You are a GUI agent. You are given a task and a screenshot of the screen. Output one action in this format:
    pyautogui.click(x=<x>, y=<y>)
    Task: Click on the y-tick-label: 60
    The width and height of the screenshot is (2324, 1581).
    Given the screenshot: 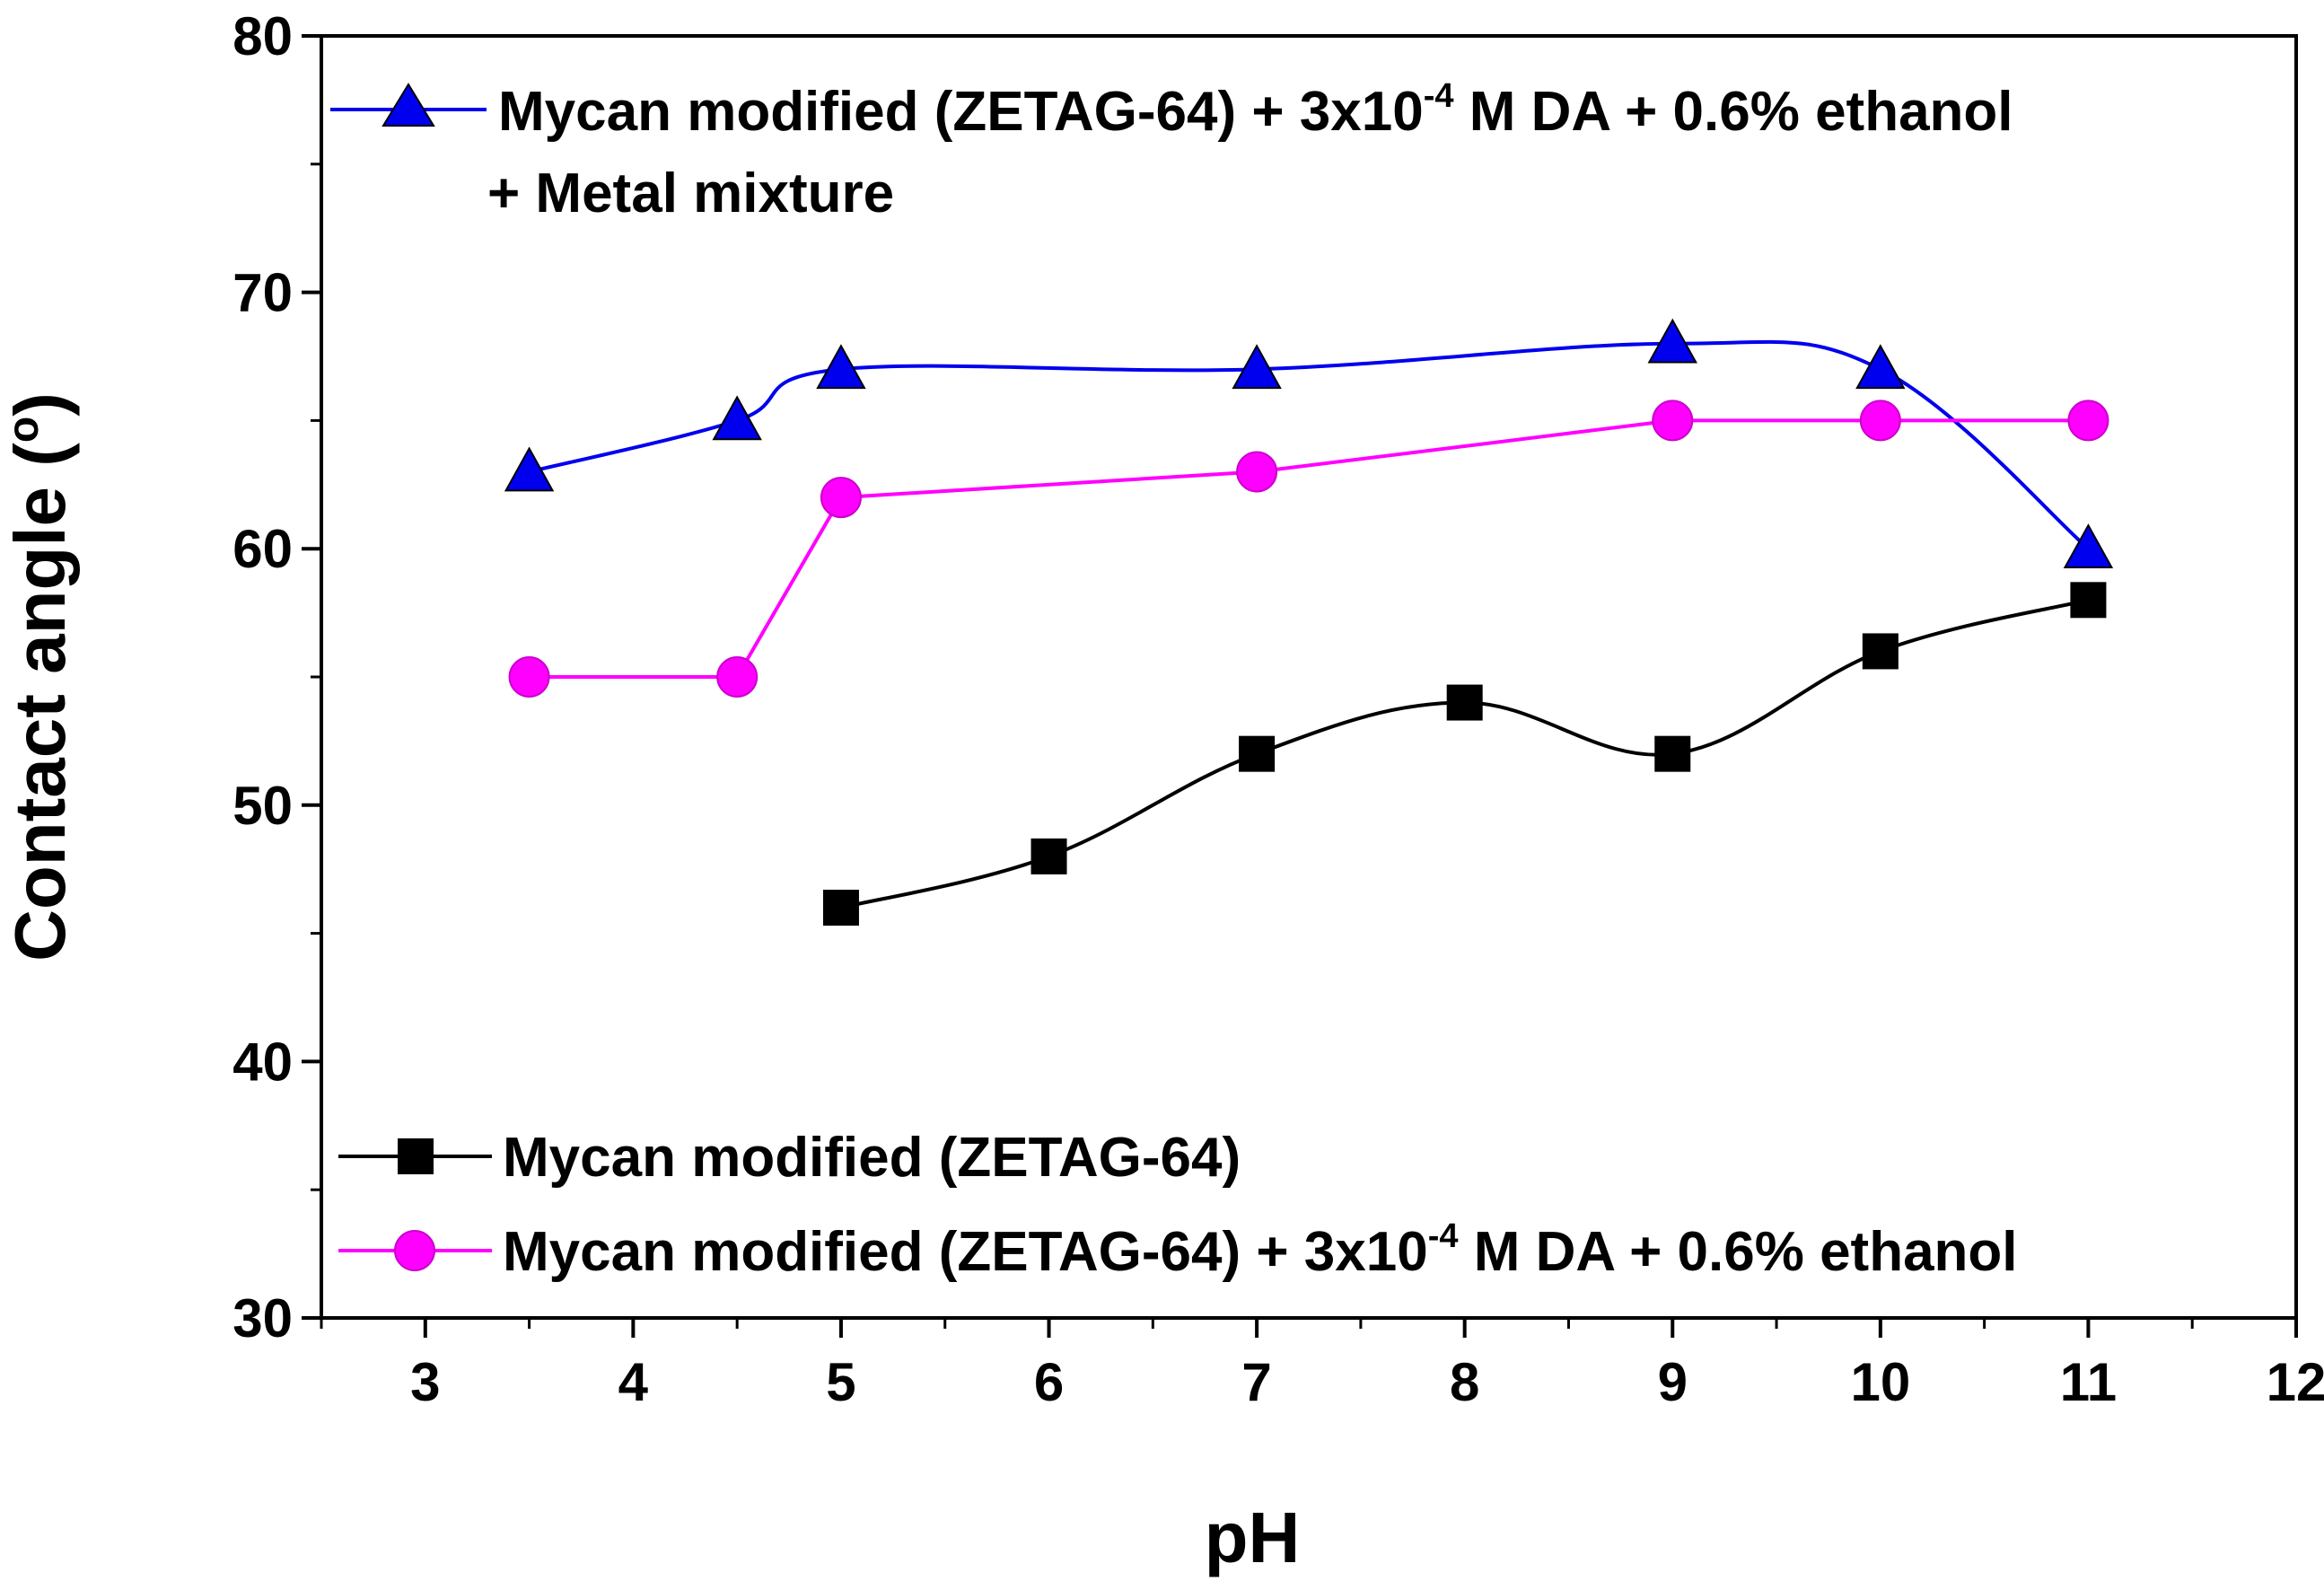 What is the action you would take?
    pyautogui.click(x=262, y=549)
    